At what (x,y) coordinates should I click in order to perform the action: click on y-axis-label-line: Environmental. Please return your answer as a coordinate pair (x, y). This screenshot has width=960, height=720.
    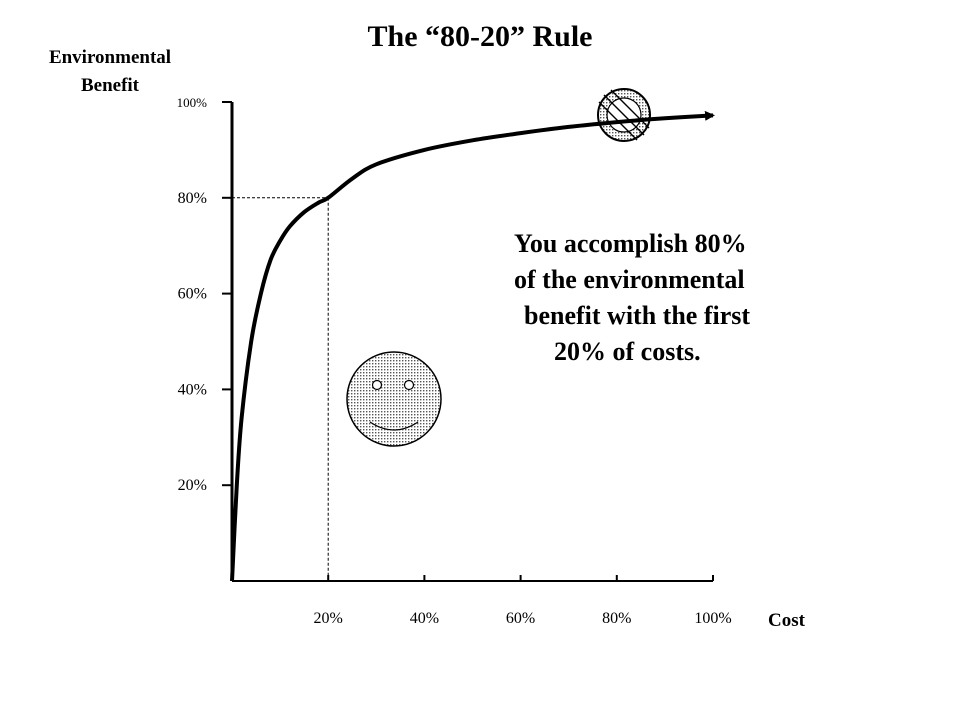
    Looking at the image, I should click on (110, 57).